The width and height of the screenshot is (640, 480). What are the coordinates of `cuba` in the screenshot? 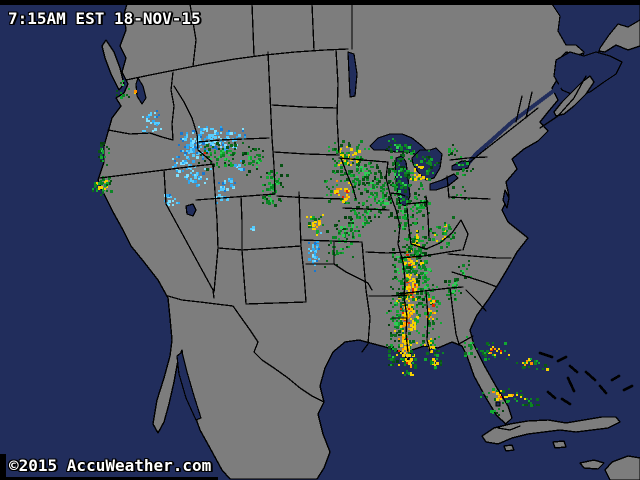 It's located at (551, 430).